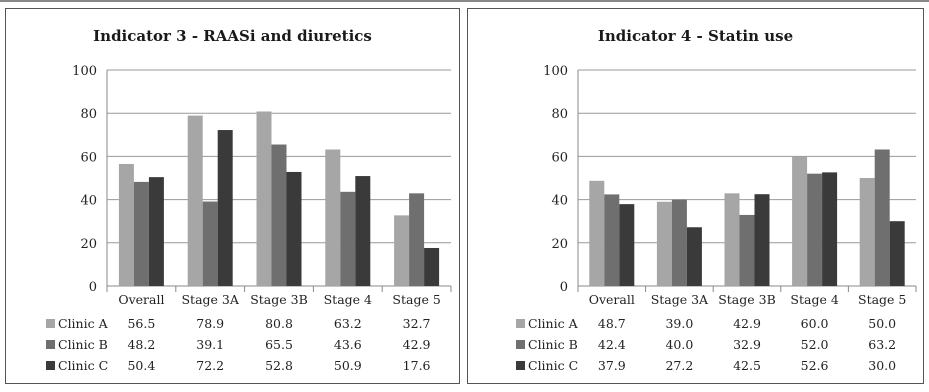  I want to click on data-table-value: 78.9, so click(210, 323).